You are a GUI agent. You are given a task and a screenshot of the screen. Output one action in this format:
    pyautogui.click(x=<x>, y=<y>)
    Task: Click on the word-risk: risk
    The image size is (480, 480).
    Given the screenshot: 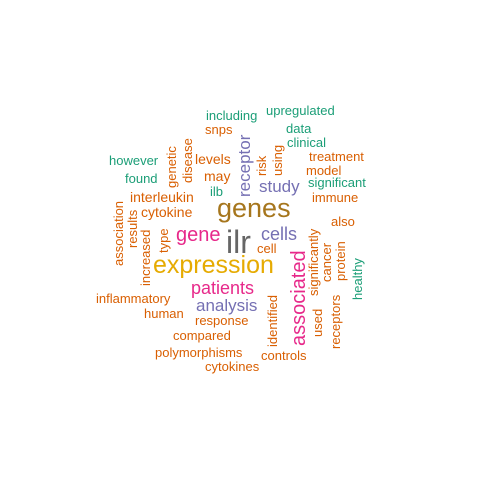 What is the action you would take?
    pyautogui.click(x=261, y=165)
    